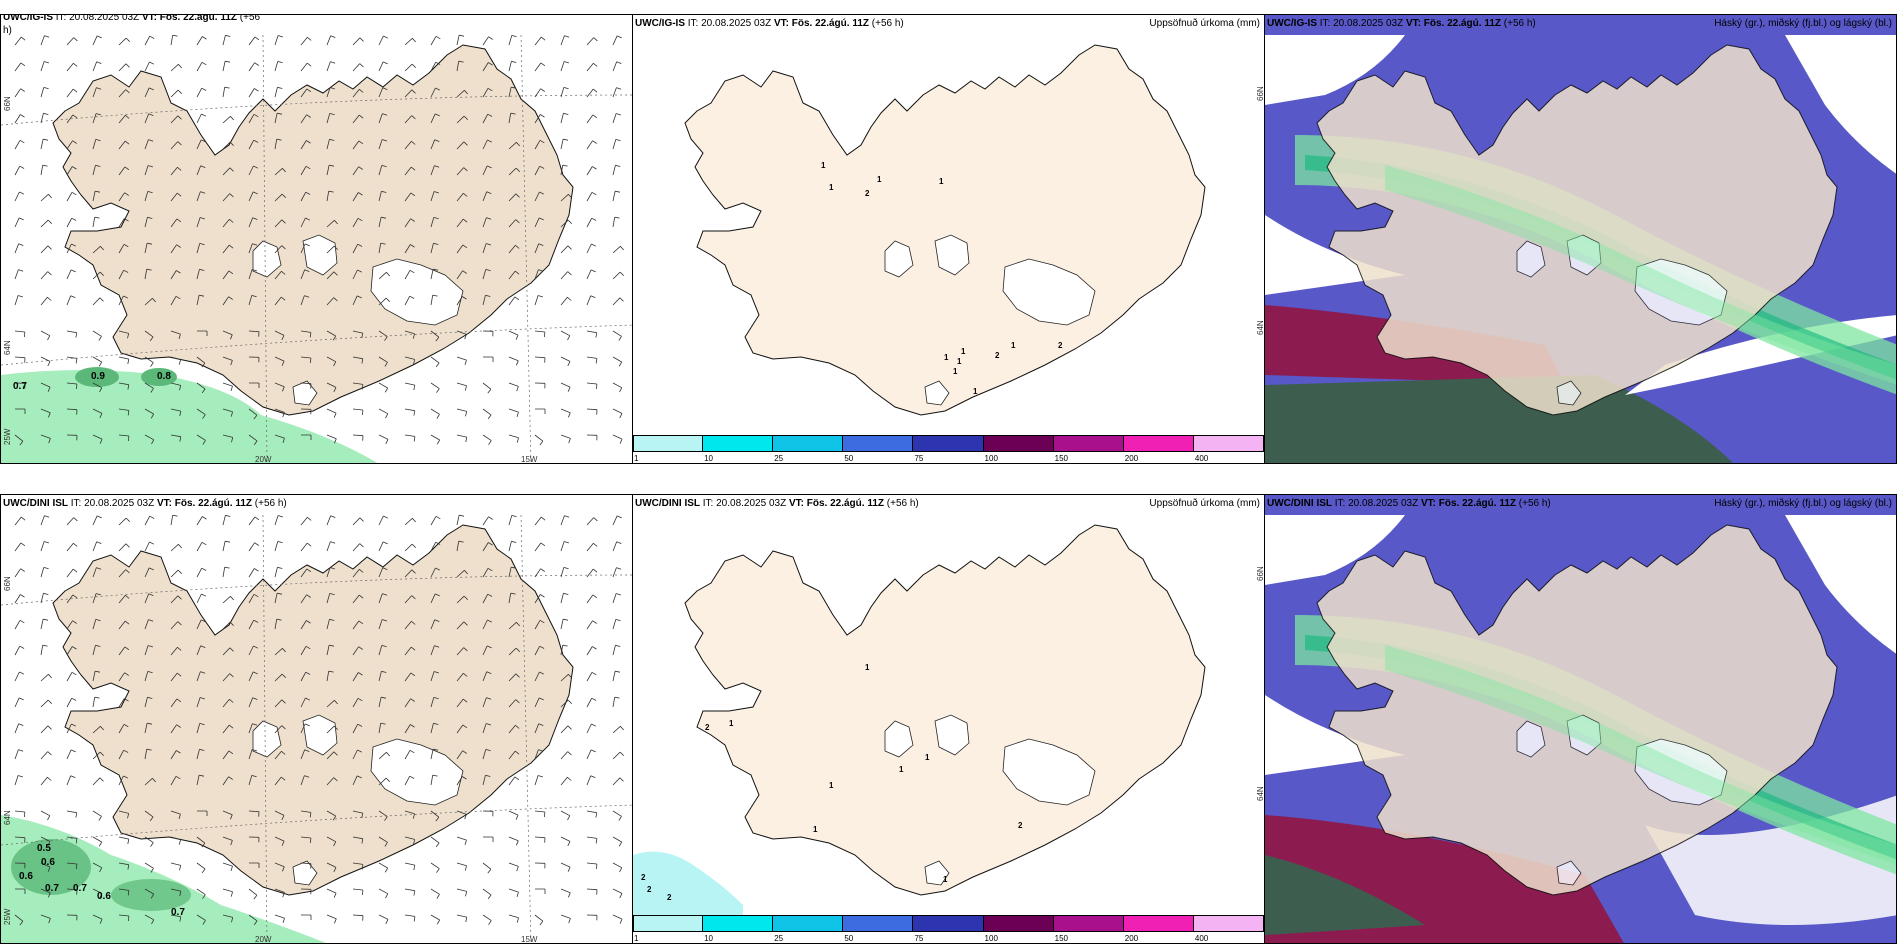  What do you see at coordinates (1584, 255) in the screenshot?
I see `glacier-outline` at bounding box center [1584, 255].